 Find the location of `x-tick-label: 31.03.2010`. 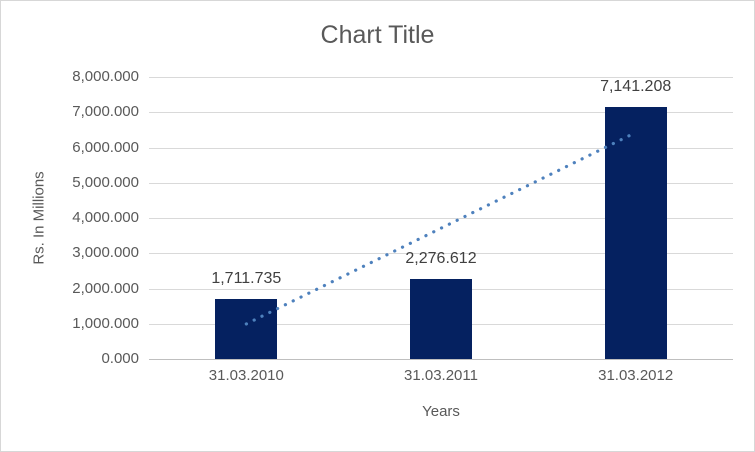

x-tick-label: 31.03.2010 is located at coordinates (246, 375).